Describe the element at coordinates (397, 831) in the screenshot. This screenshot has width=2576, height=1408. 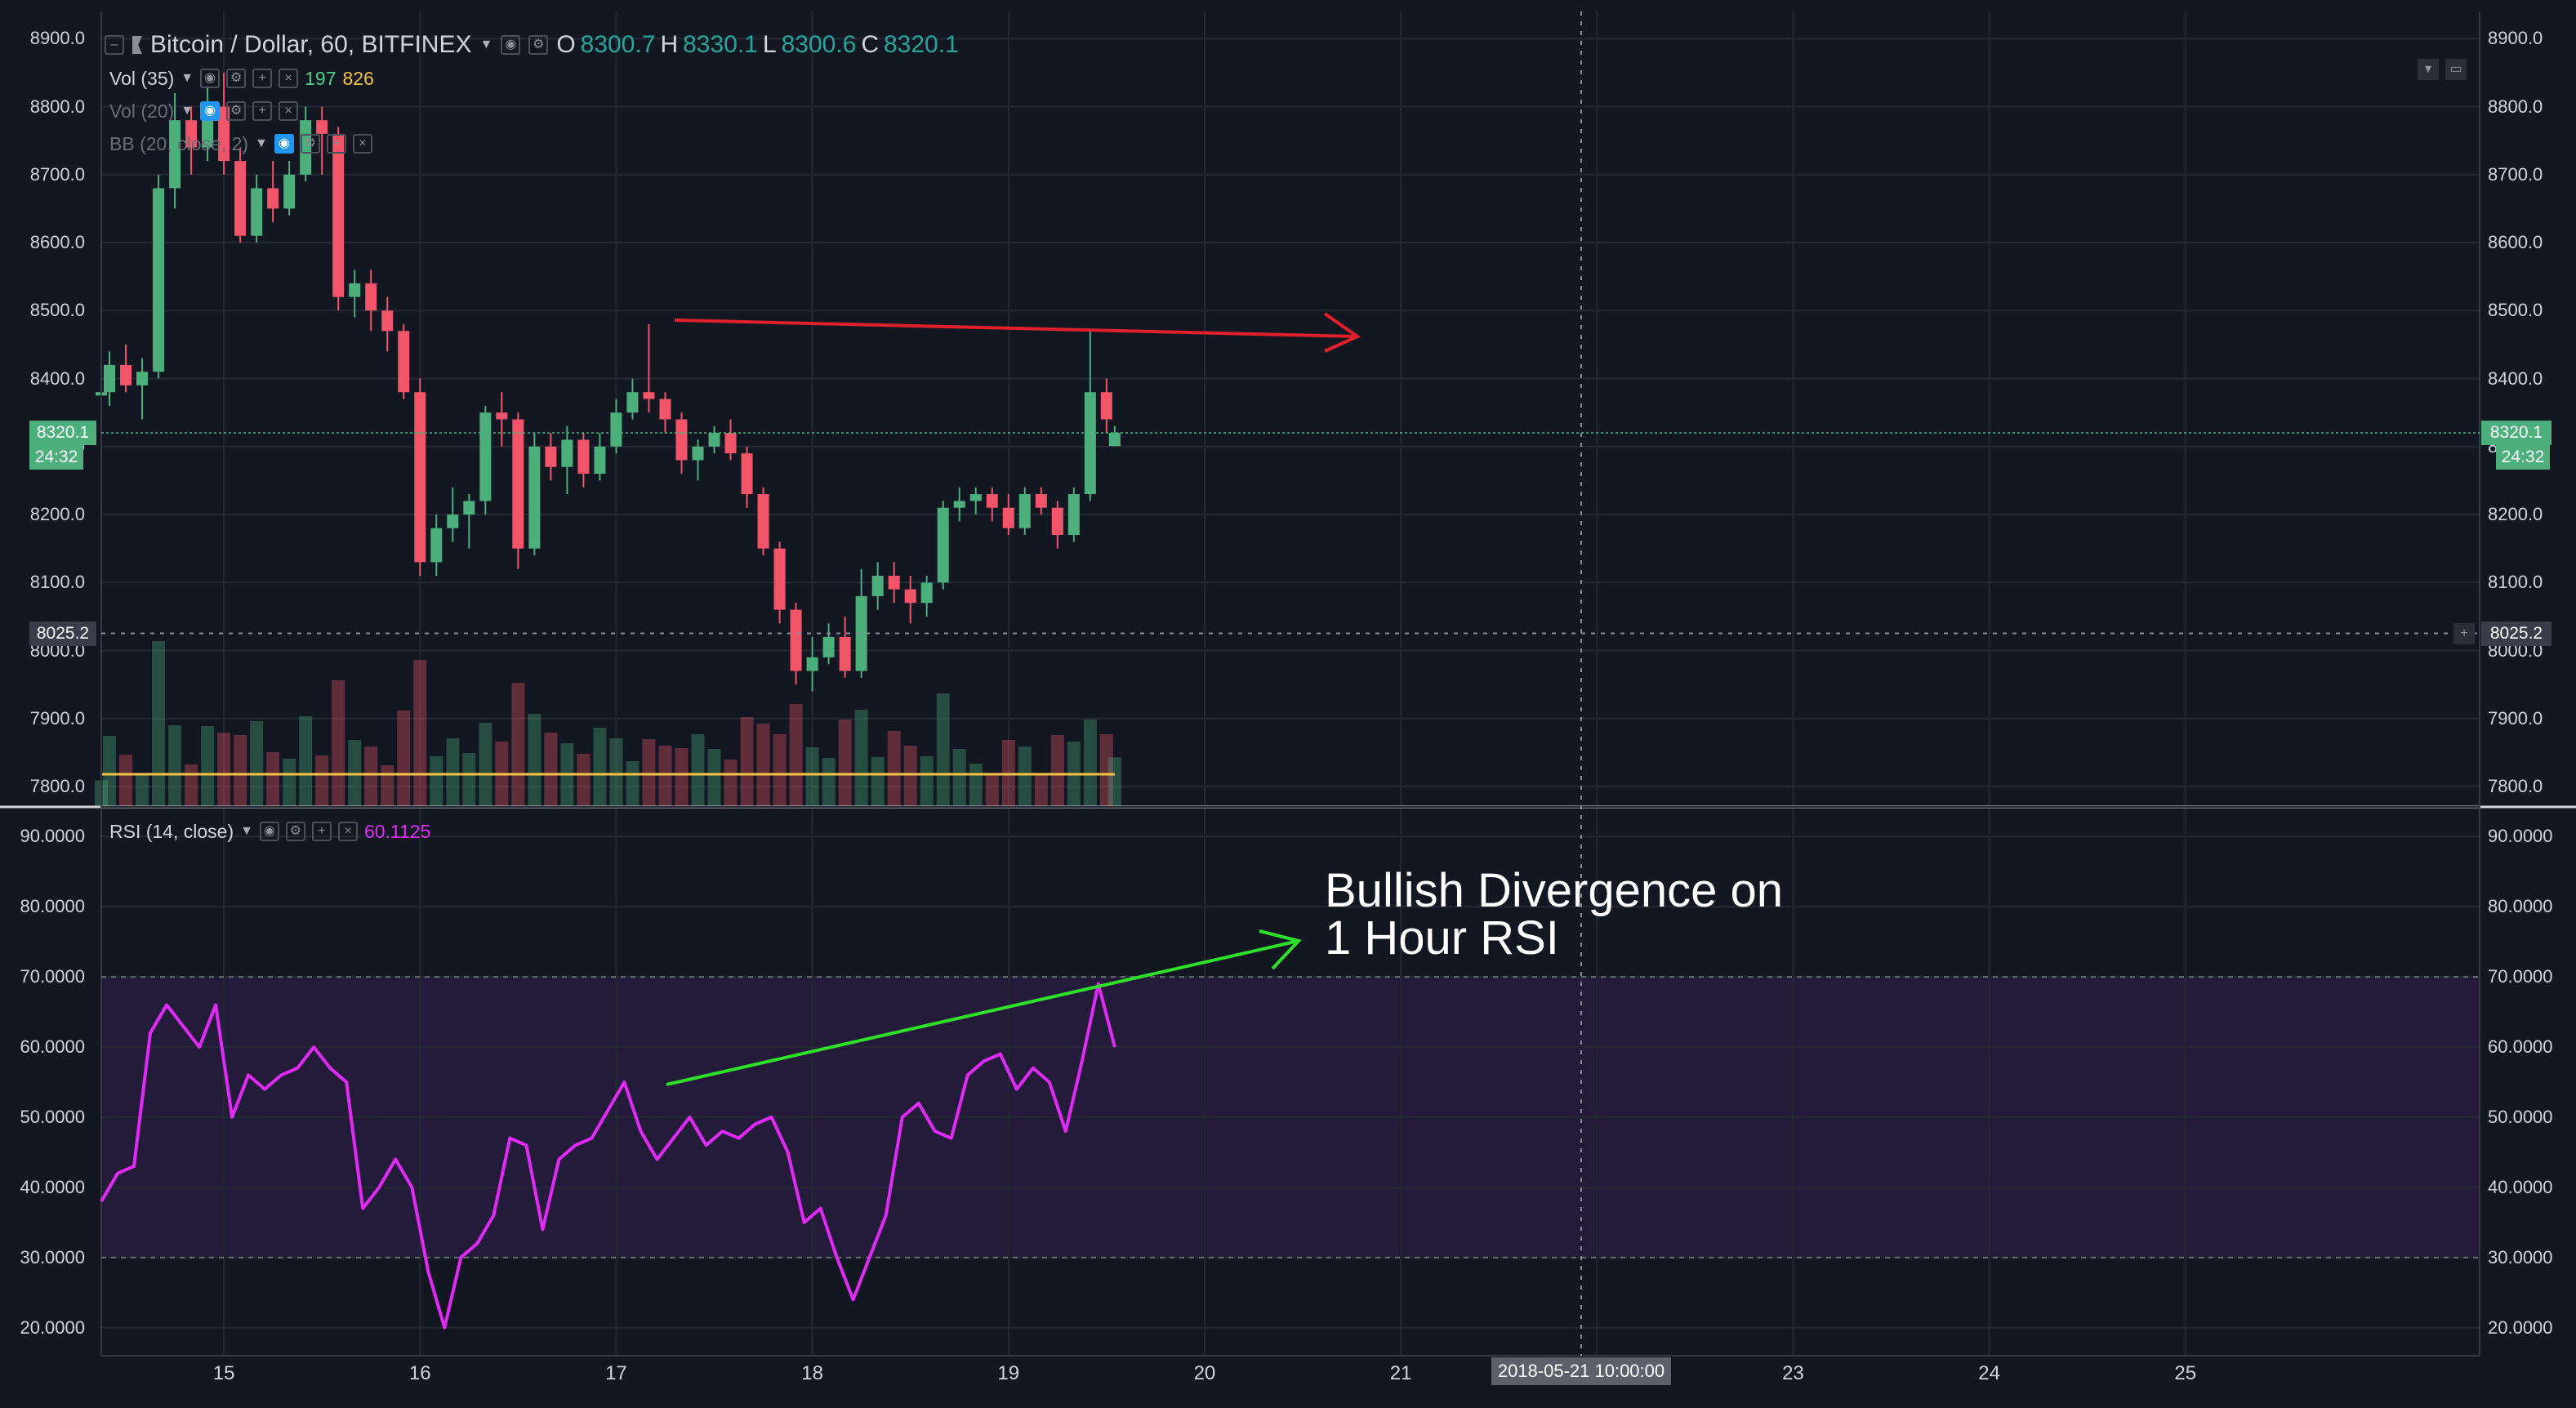
I see `rsi-value: 60.1125` at that location.